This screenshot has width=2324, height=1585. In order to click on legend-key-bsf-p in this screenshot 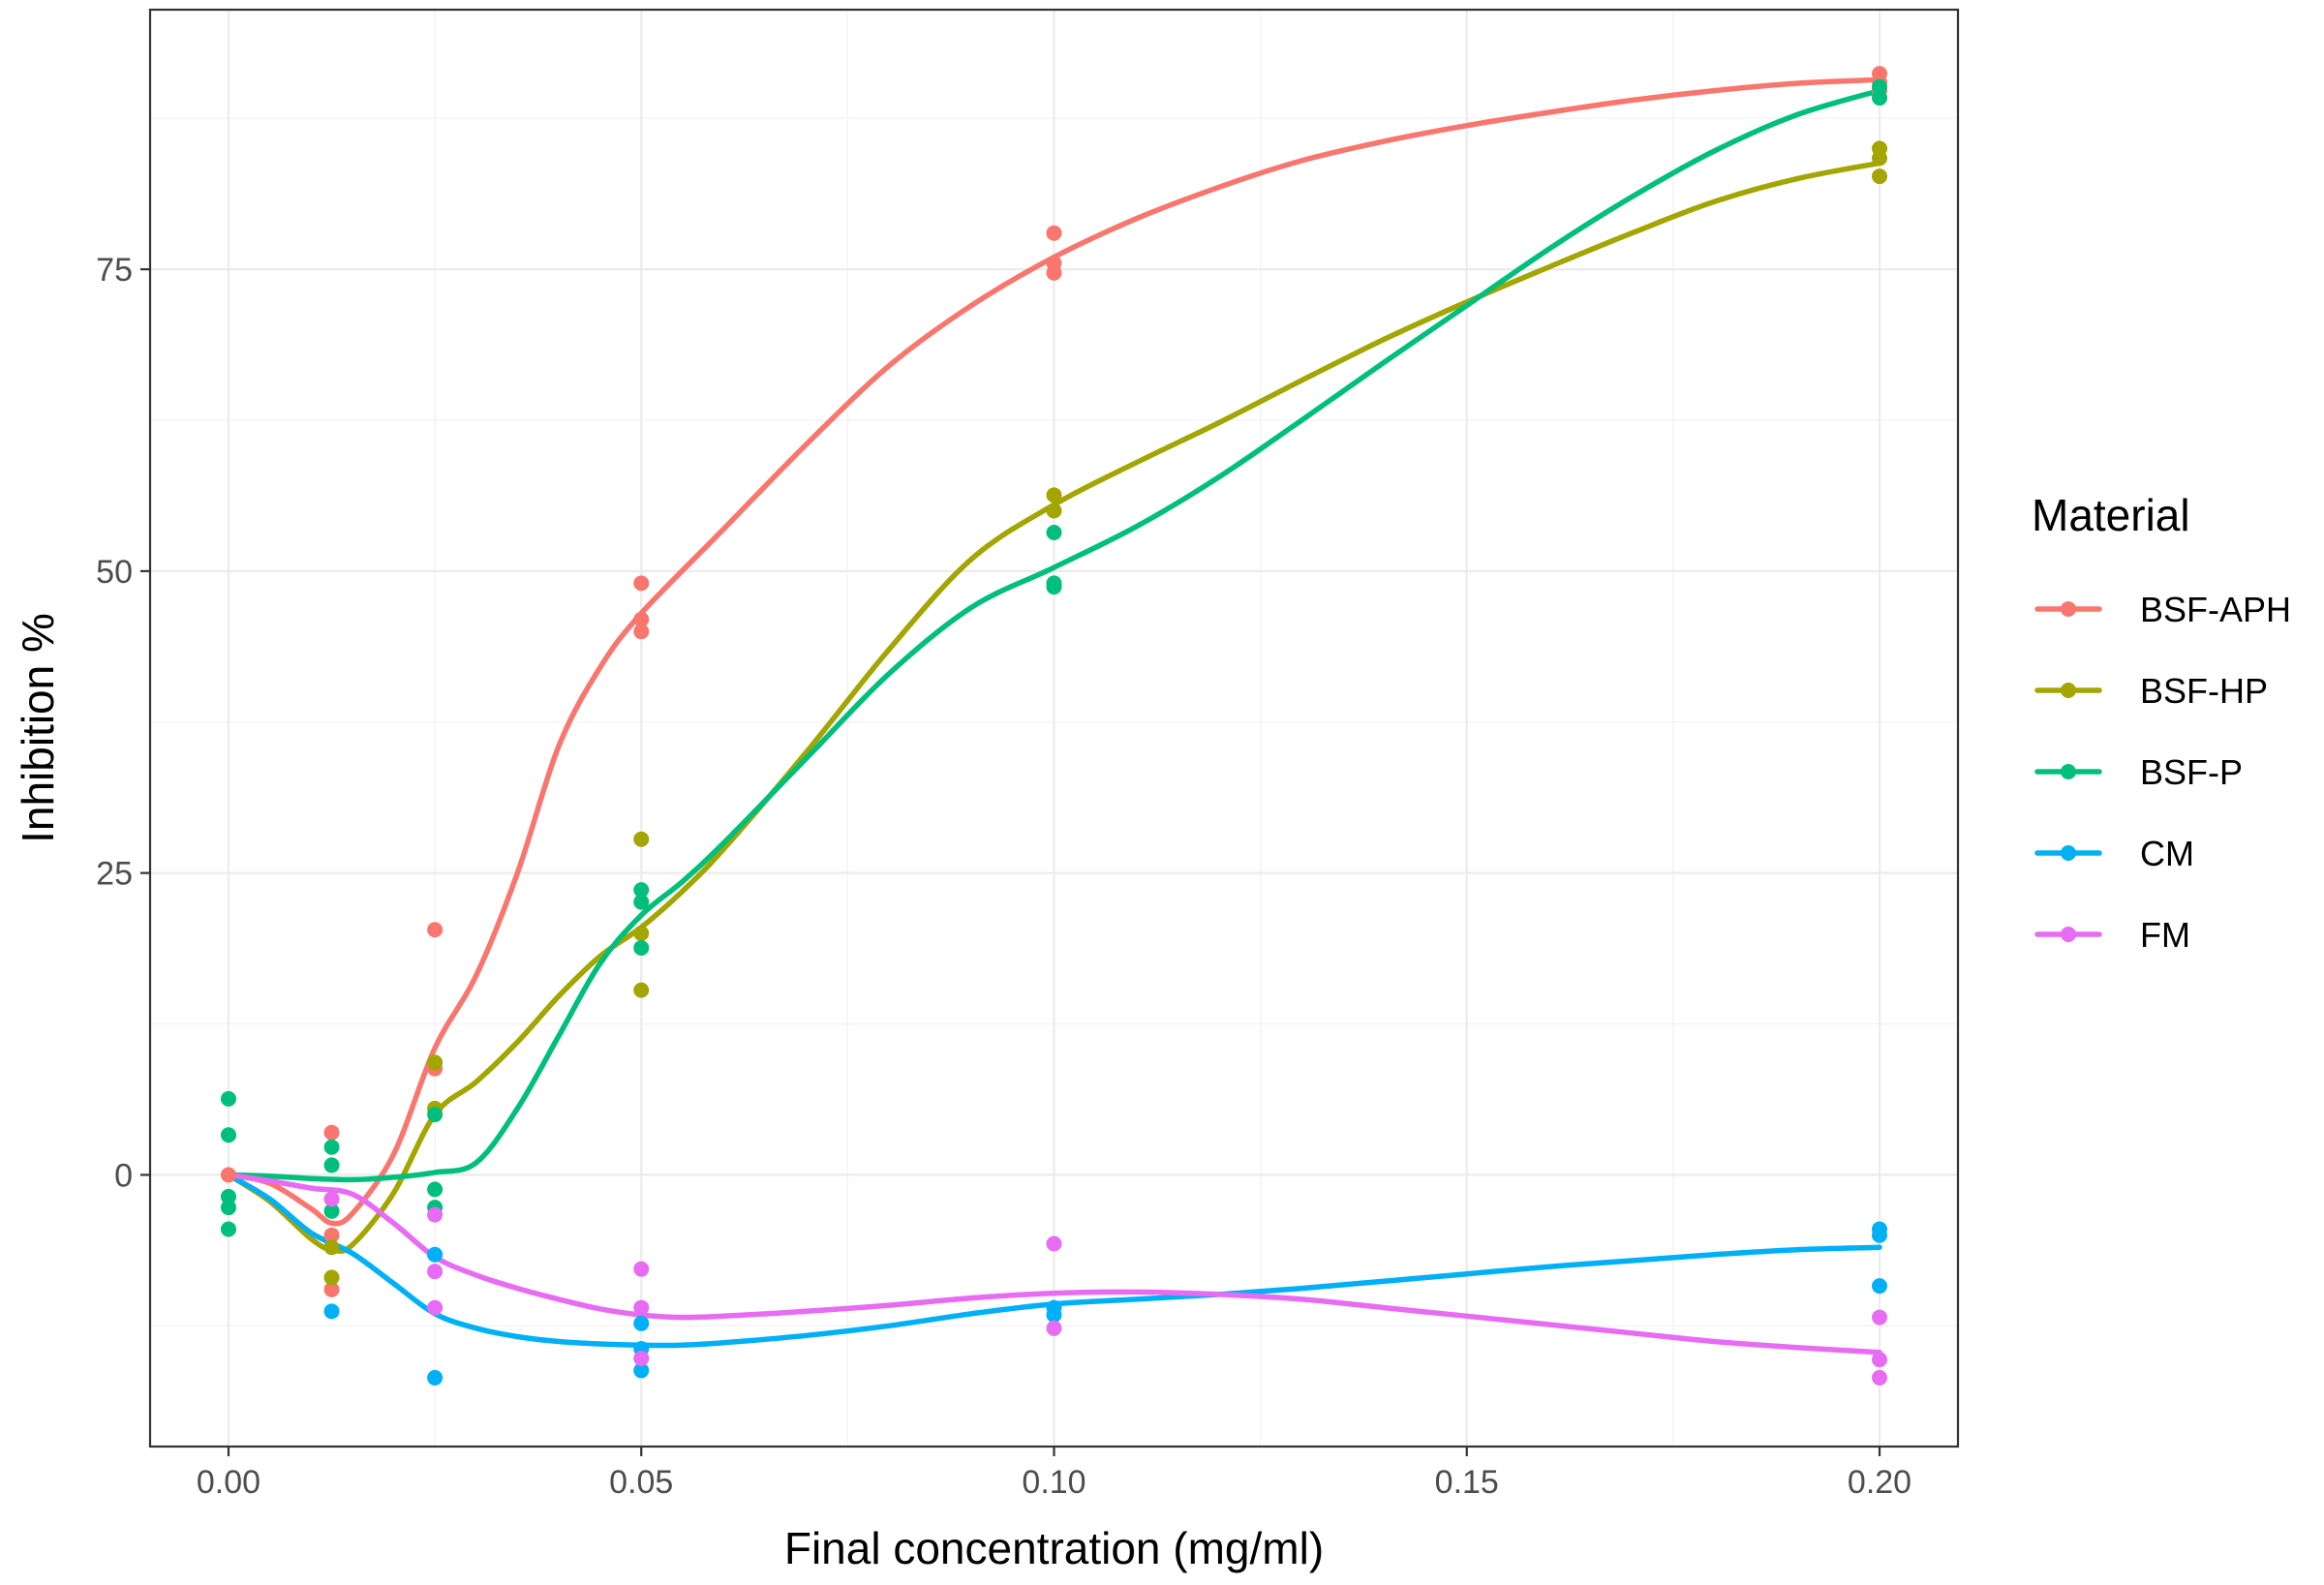, I will do `click(2068, 771)`.